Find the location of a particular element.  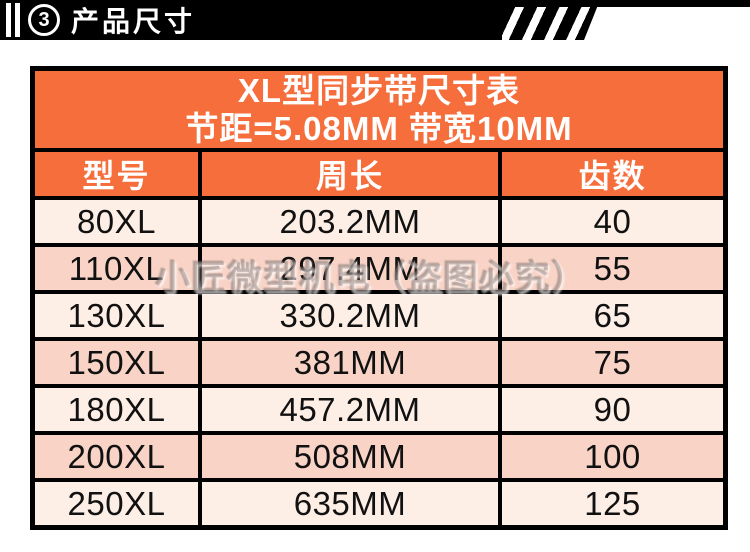

cell-length: 635MM is located at coordinates (350, 503).